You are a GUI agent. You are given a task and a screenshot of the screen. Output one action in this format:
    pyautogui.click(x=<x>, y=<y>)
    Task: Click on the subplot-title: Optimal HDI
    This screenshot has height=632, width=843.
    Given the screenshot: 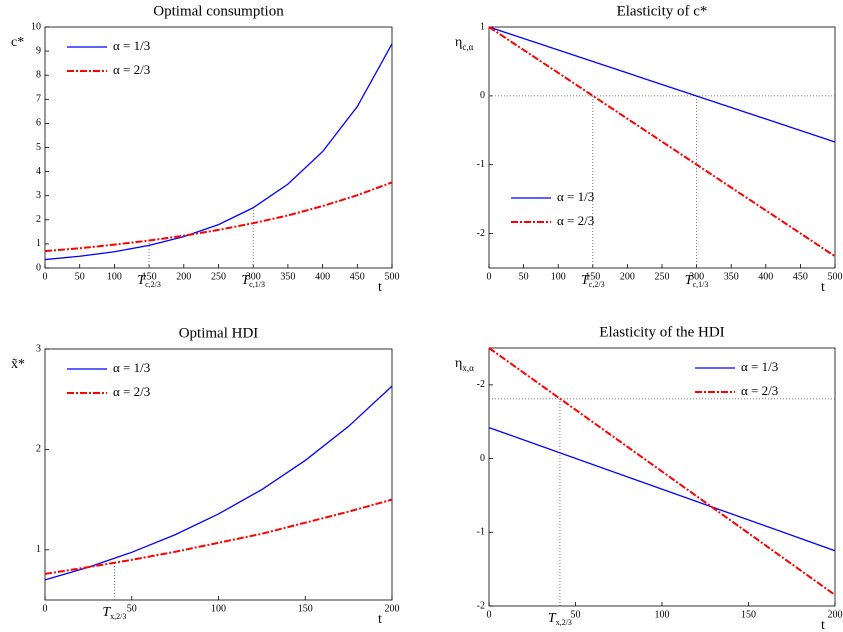 What is the action you would take?
    pyautogui.click(x=219, y=333)
    